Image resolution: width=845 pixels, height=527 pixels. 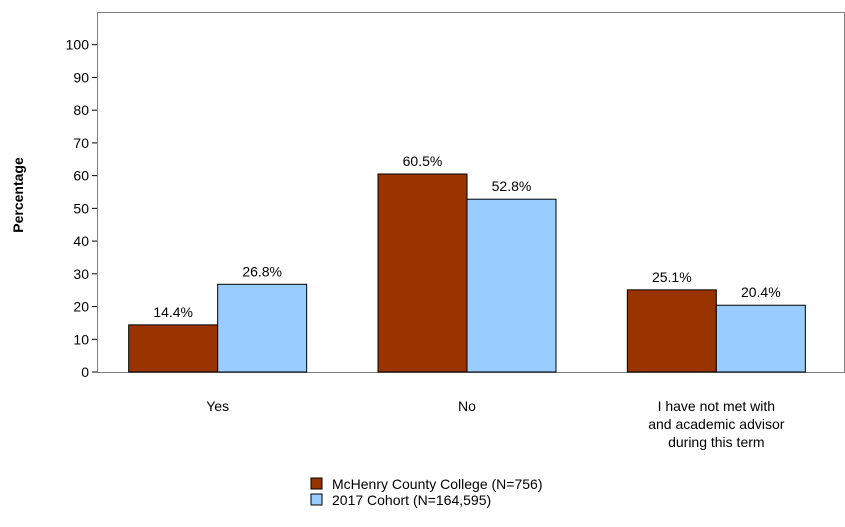 What do you see at coordinates (81, 307) in the screenshot?
I see `y-tick-label: 20` at bounding box center [81, 307].